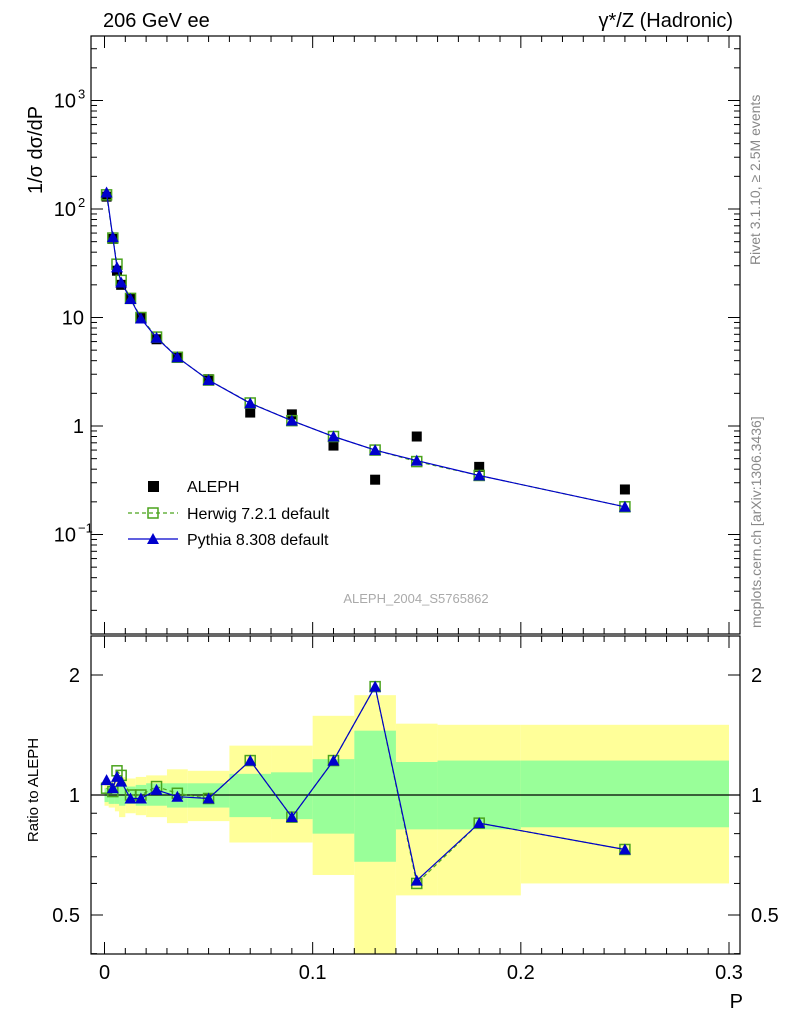 The image size is (786, 1024). What do you see at coordinates (755, 180) in the screenshot?
I see `rivet-version-label: Rivet 3.1.10, ≥ 2.5M events` at bounding box center [755, 180].